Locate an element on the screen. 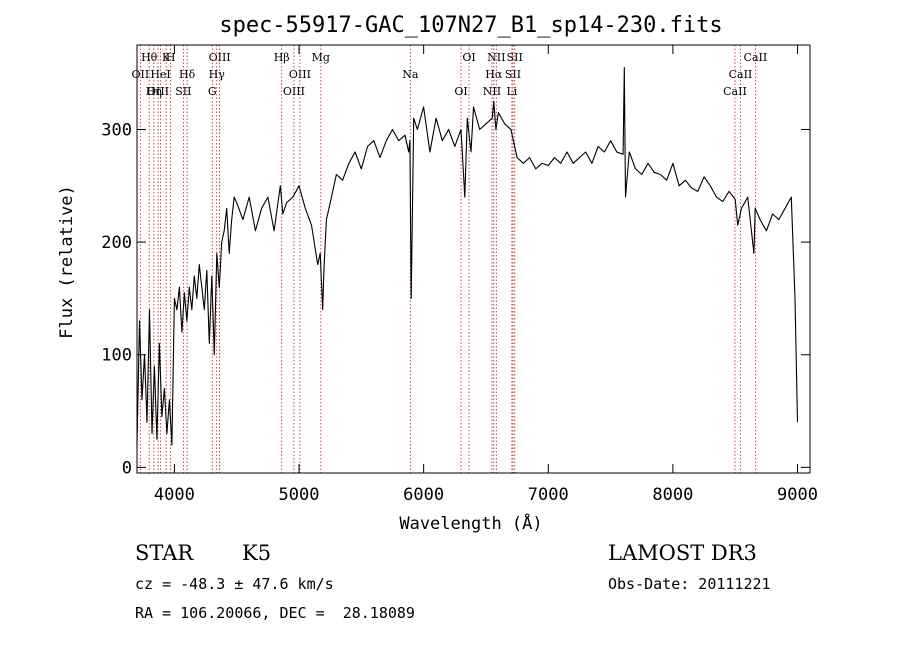 This screenshot has width=900, height=649. x-tick-label: 5000 is located at coordinates (299, 495).